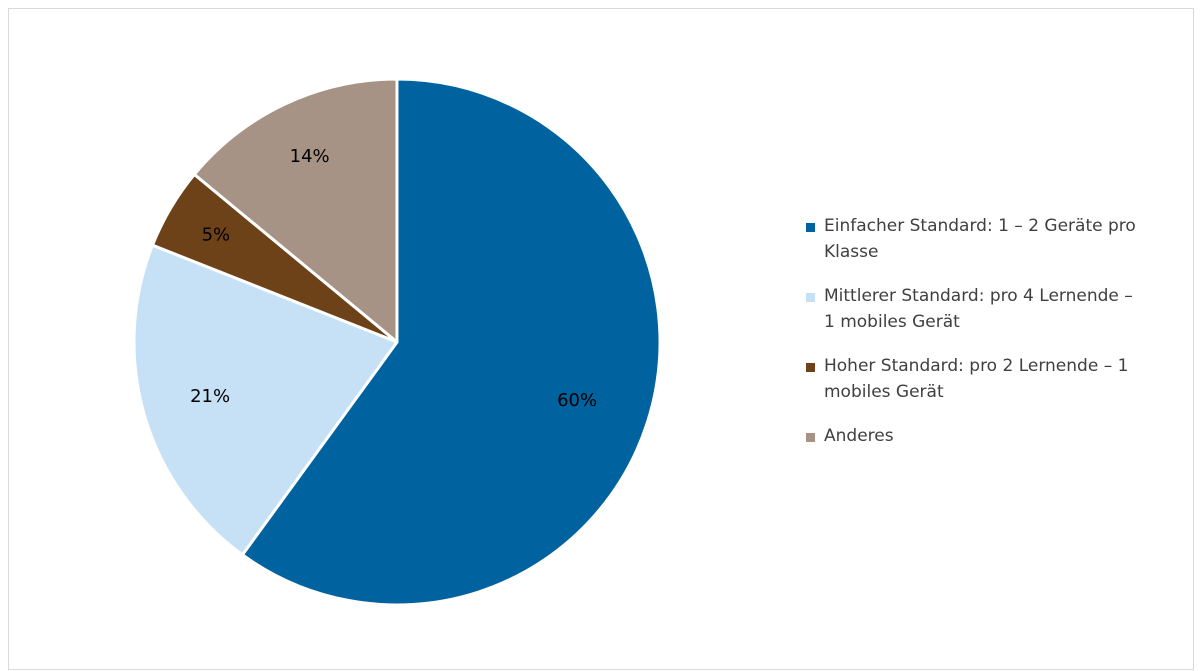 The width and height of the screenshot is (1203, 671). I want to click on legend-label: Anderes, so click(859, 436).